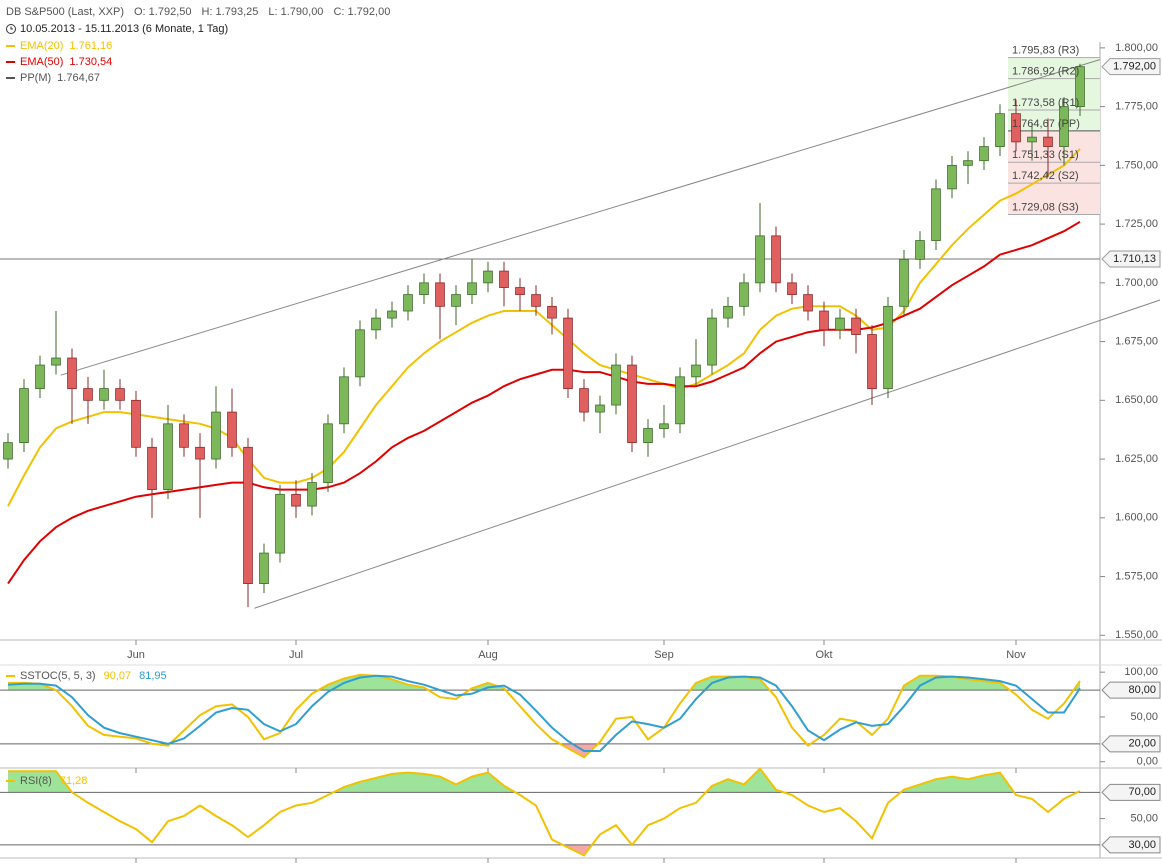  Describe the element at coordinates (1142, 744) in the screenshot. I see `price-box-label: 20,00` at that location.